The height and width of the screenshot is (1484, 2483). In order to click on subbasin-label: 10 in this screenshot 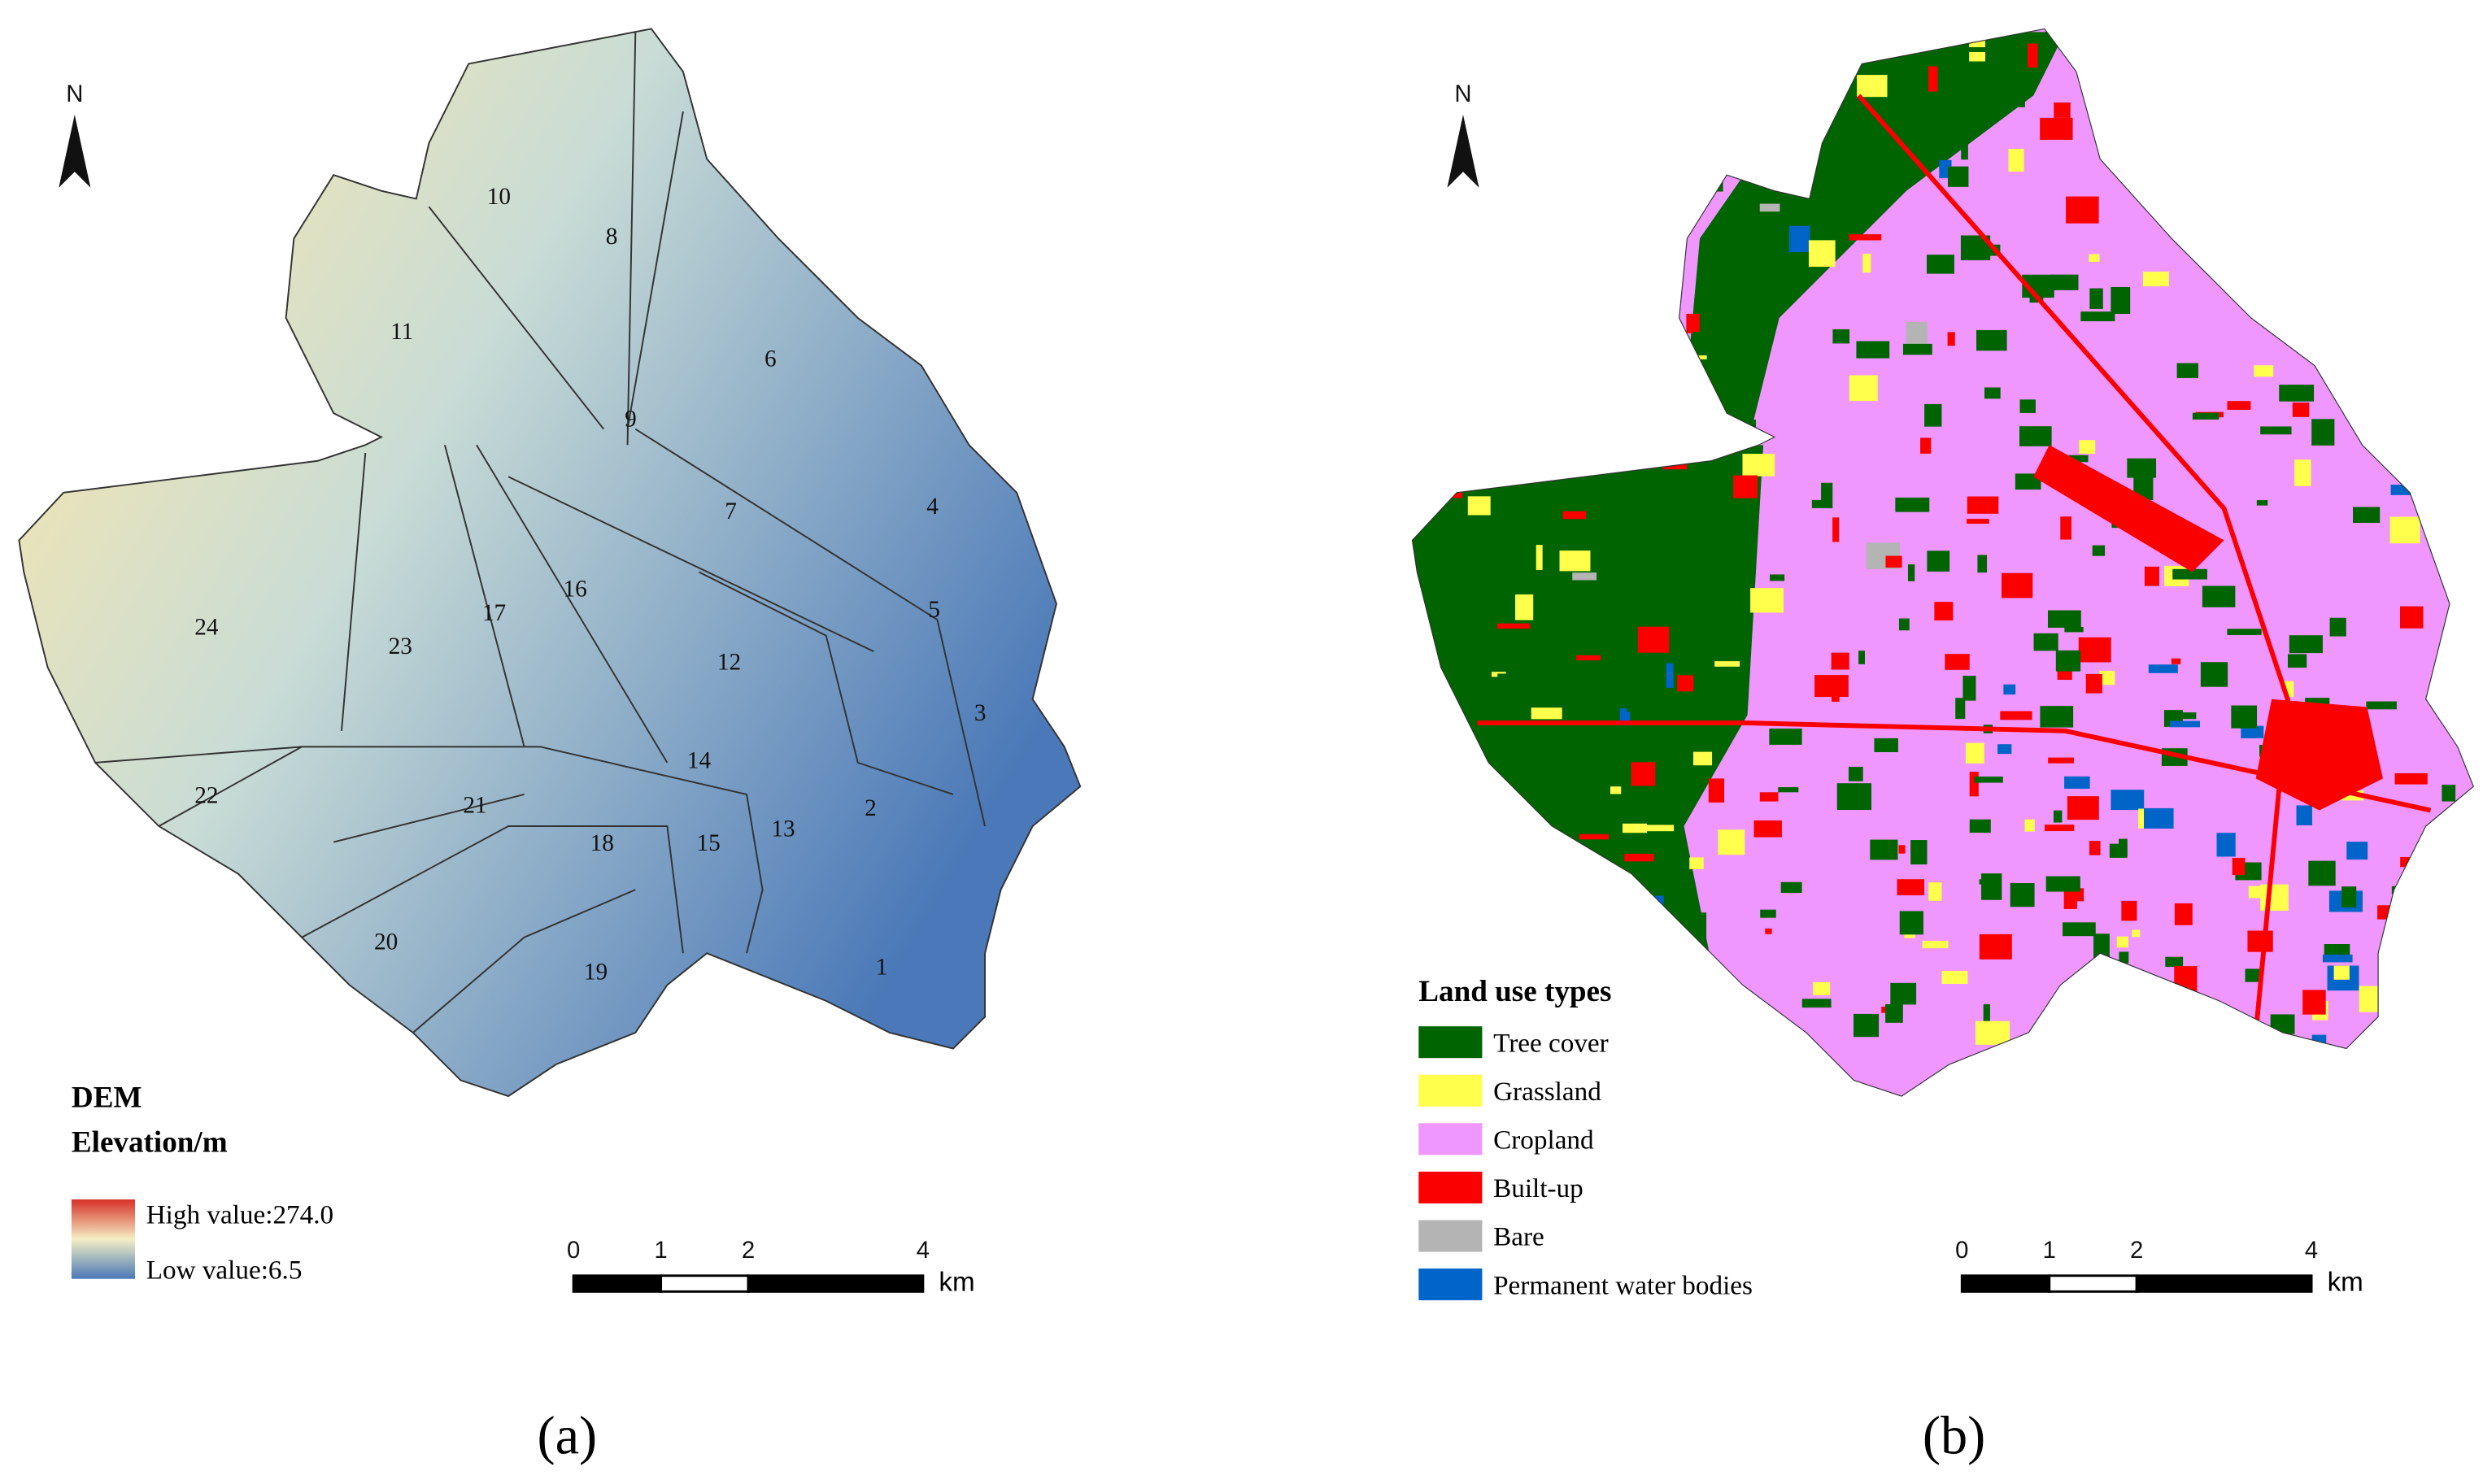, I will do `click(499, 197)`.